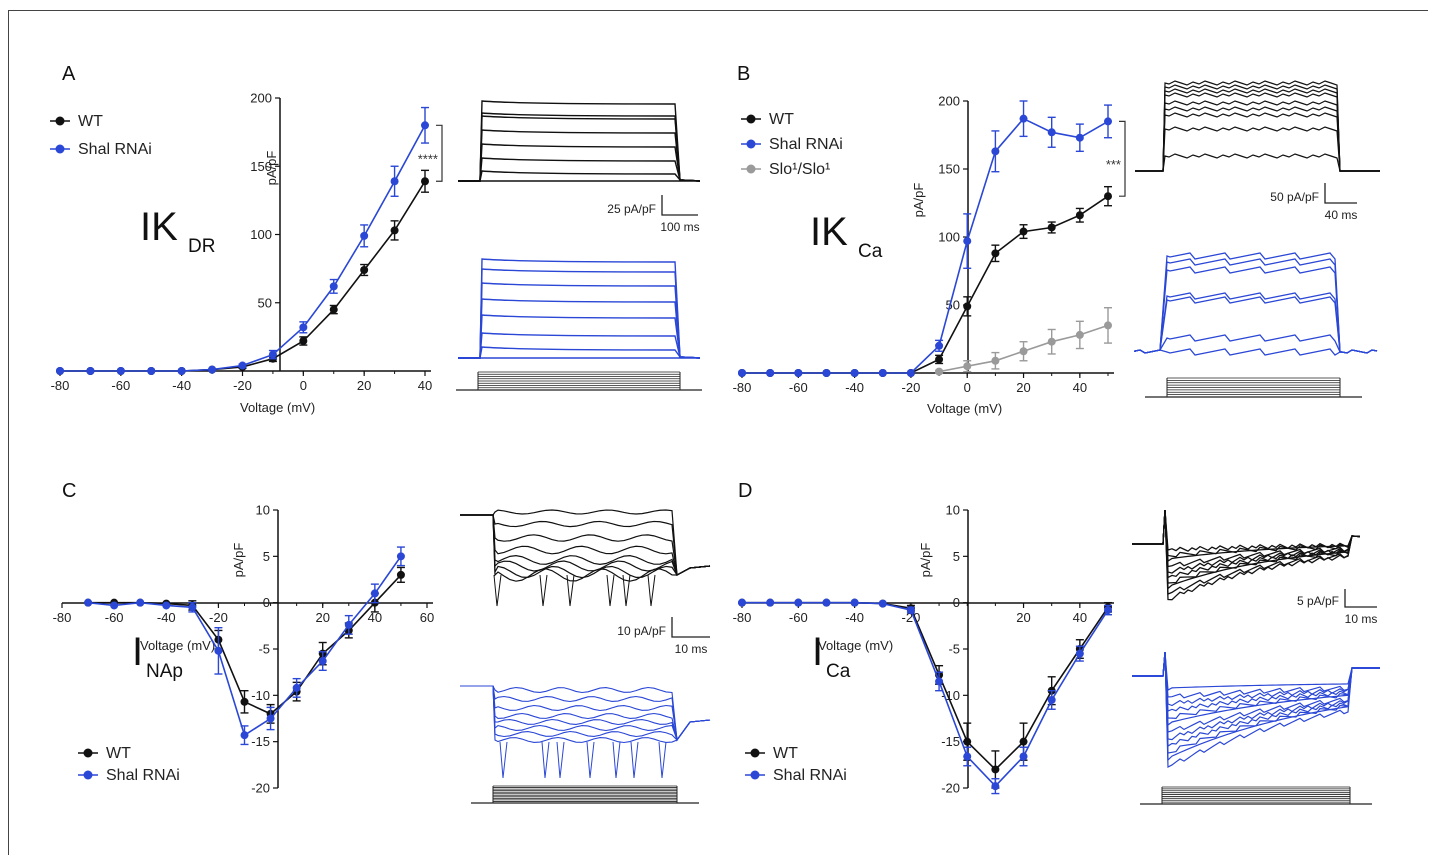  Describe the element at coordinates (322, 617) in the screenshot. I see `x-tick-label: 20` at that location.